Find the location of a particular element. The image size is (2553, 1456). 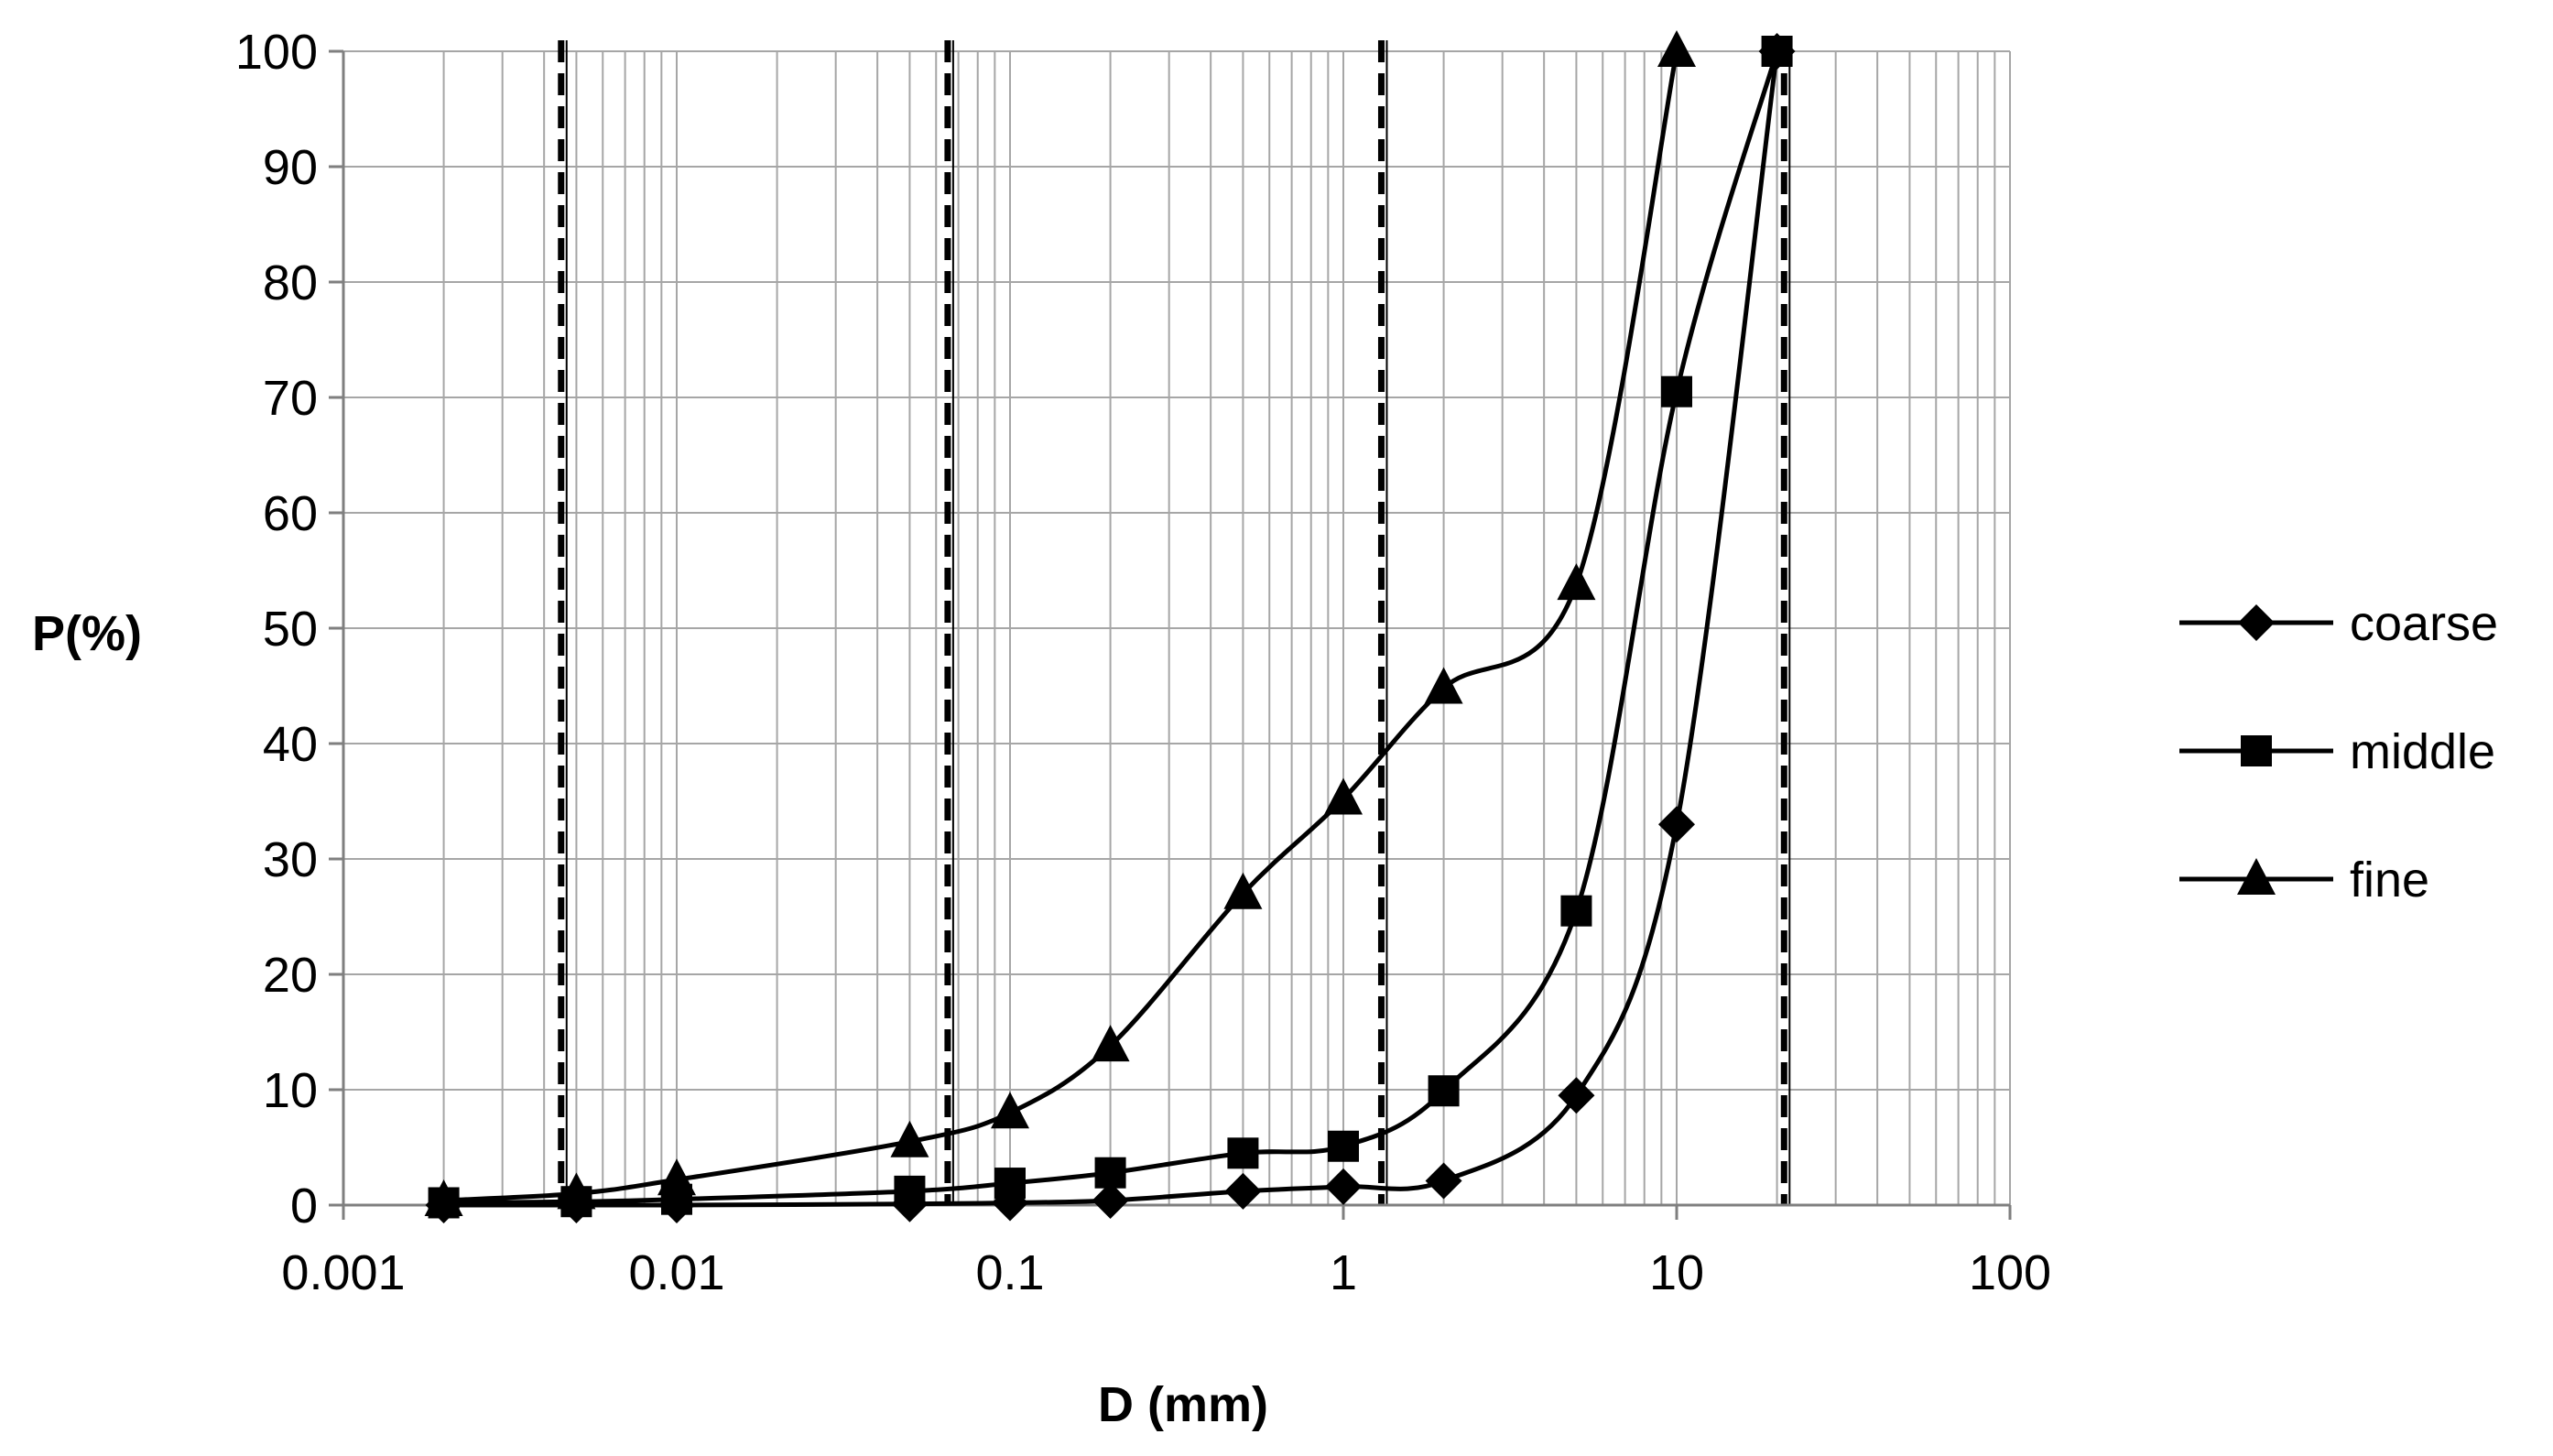

legend-item-middle: middle is located at coordinates (2337, 751).